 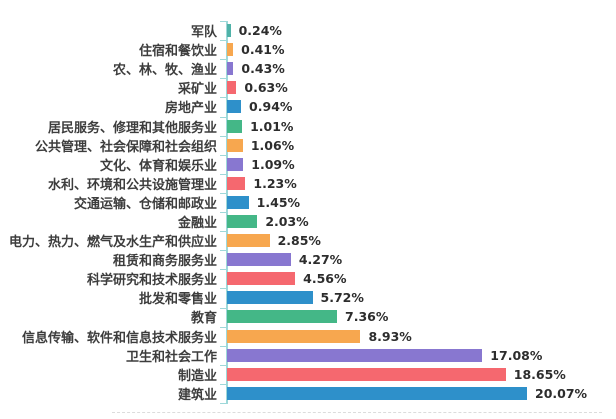 I want to click on value-label: 0.41%, so click(x=263, y=50).